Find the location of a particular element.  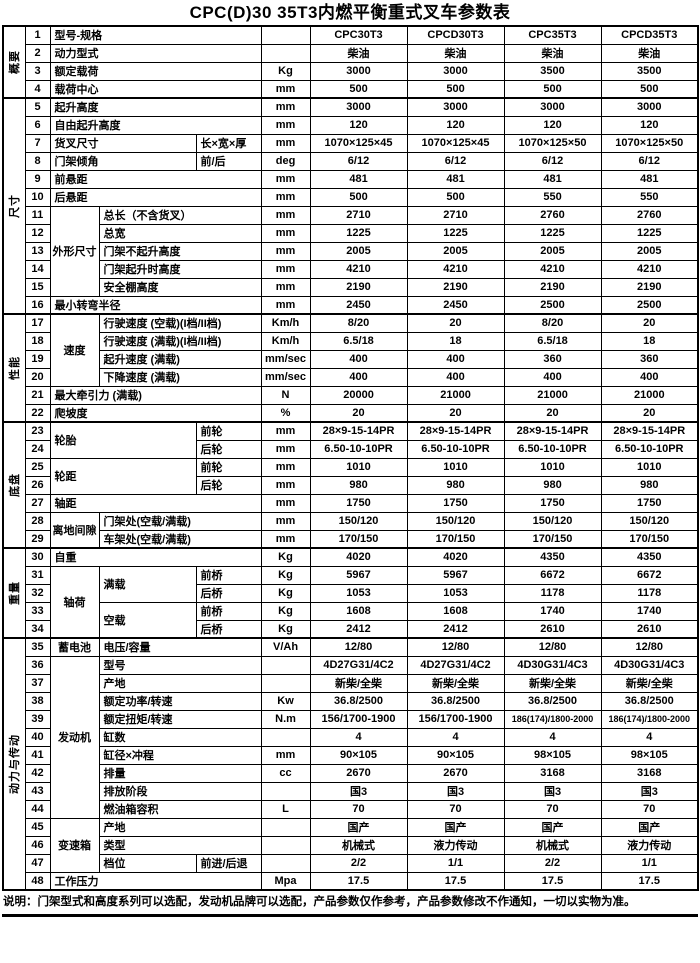

value-cell: 4350 is located at coordinates (552, 557).